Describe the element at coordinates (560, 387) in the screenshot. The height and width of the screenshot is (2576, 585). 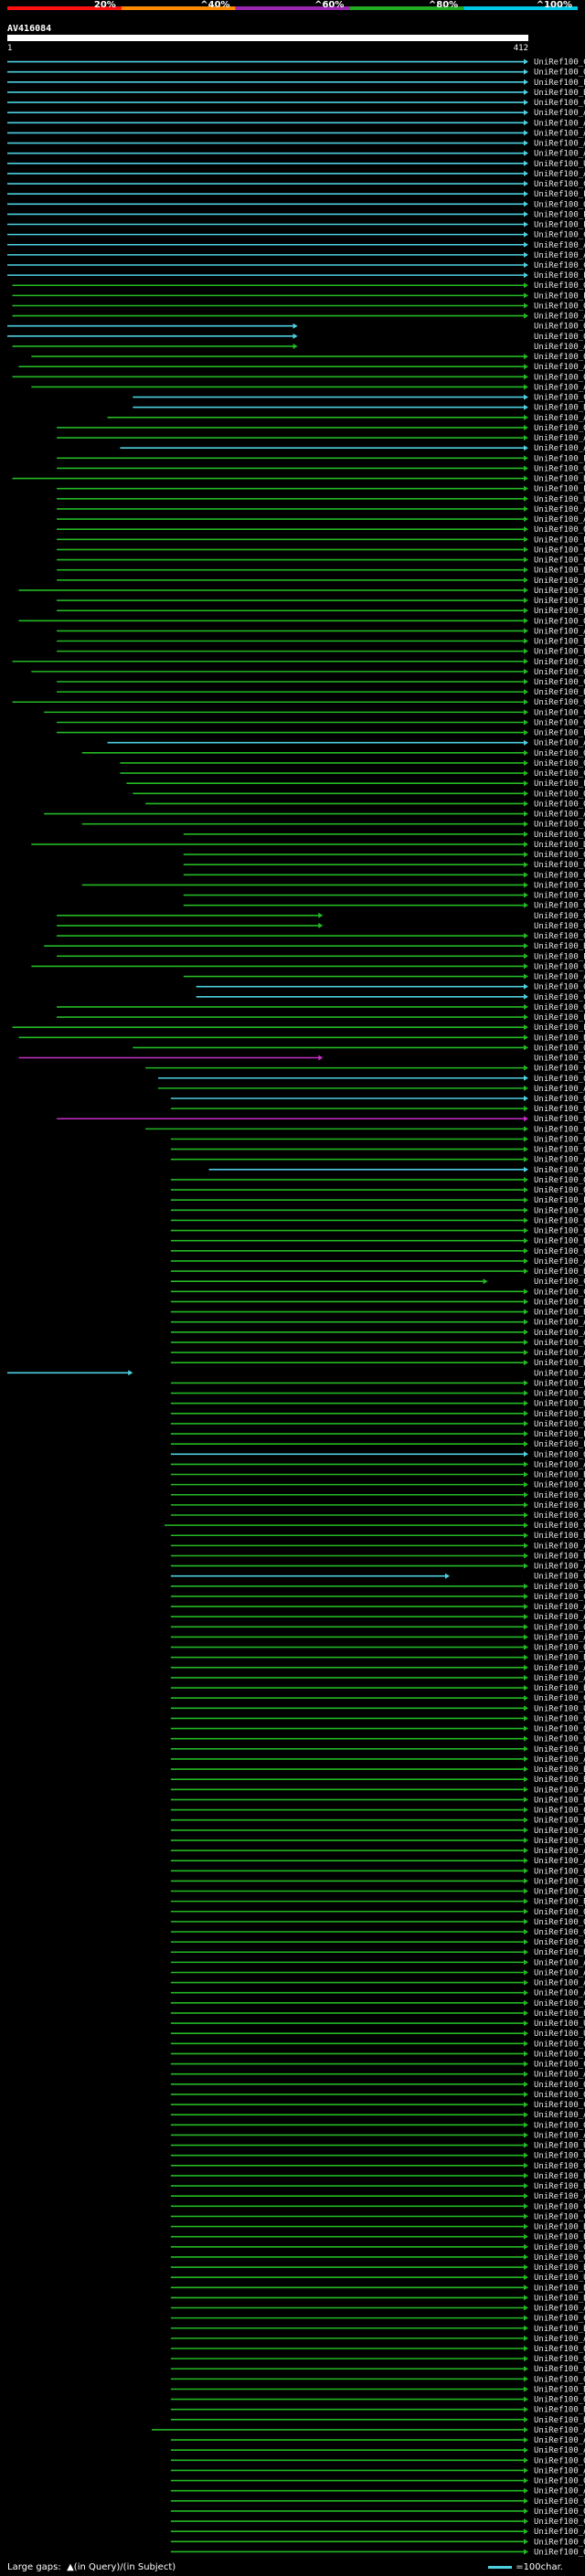
I see `hit-label: UniRef100_A9RDX5` at that location.